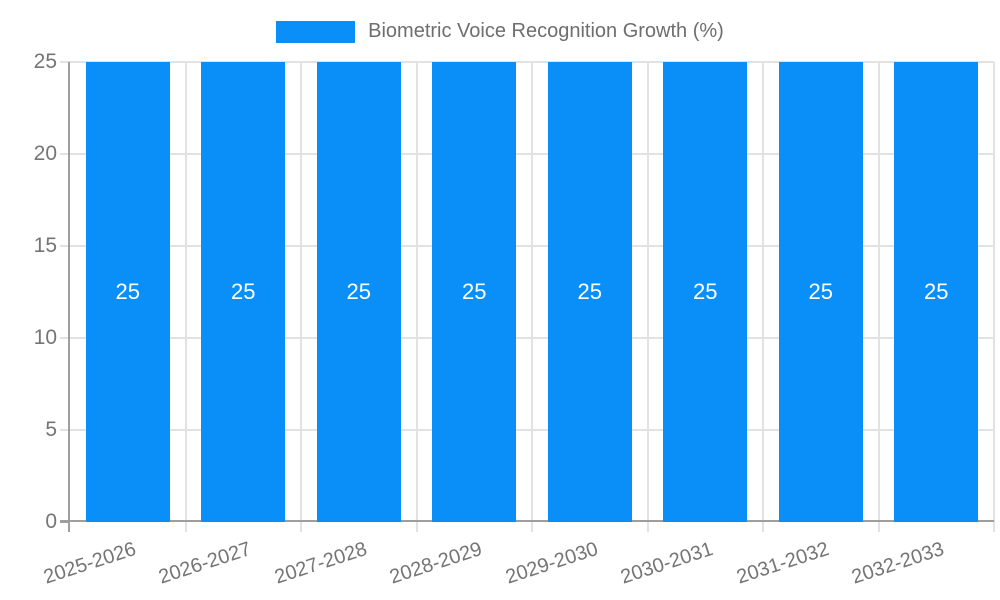 This screenshot has width=1000, height=600. Describe the element at coordinates (45, 245) in the screenshot. I see `y-tick-label: 15` at that location.